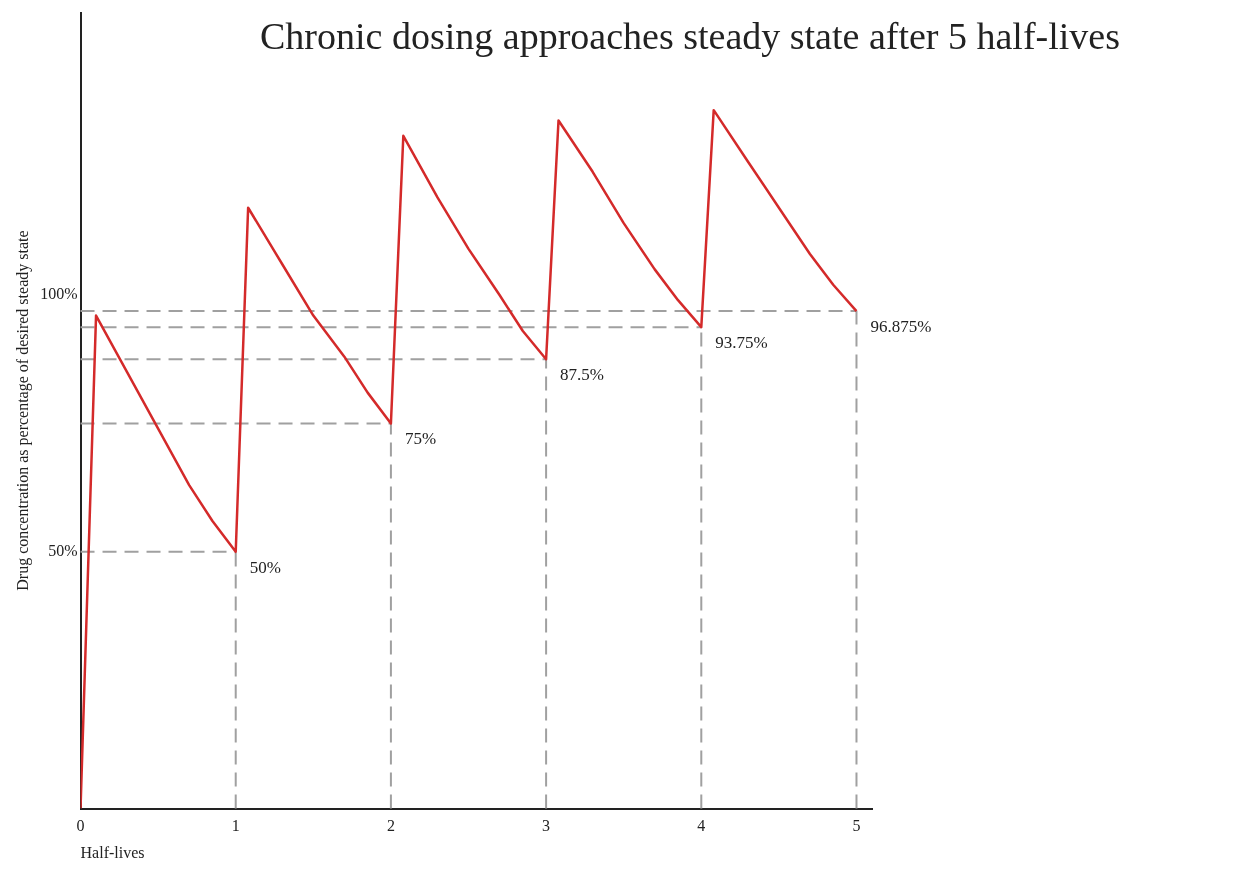 Image resolution: width=1242 pixels, height=877 pixels. Describe the element at coordinates (265, 567) in the screenshot. I see `annotation: 50%` at that location.